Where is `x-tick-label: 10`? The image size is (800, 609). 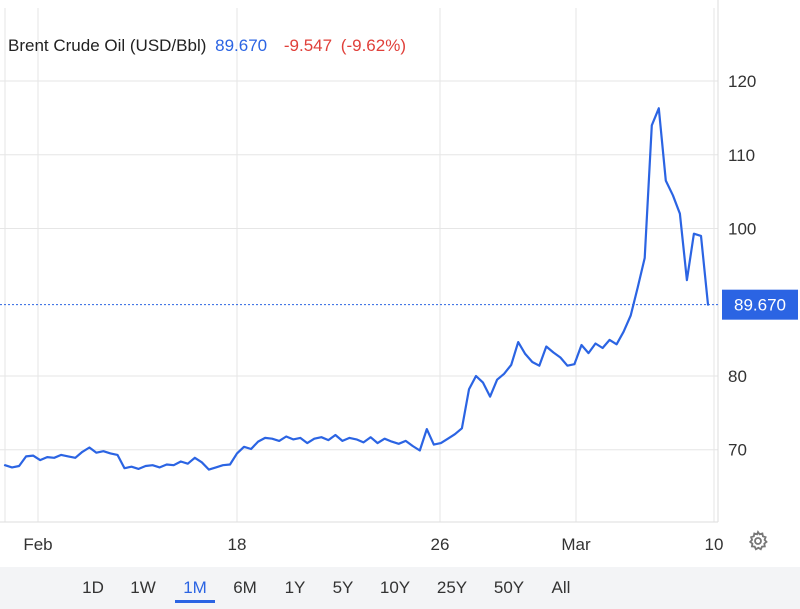
x-tick-label: 10 is located at coordinates (714, 544).